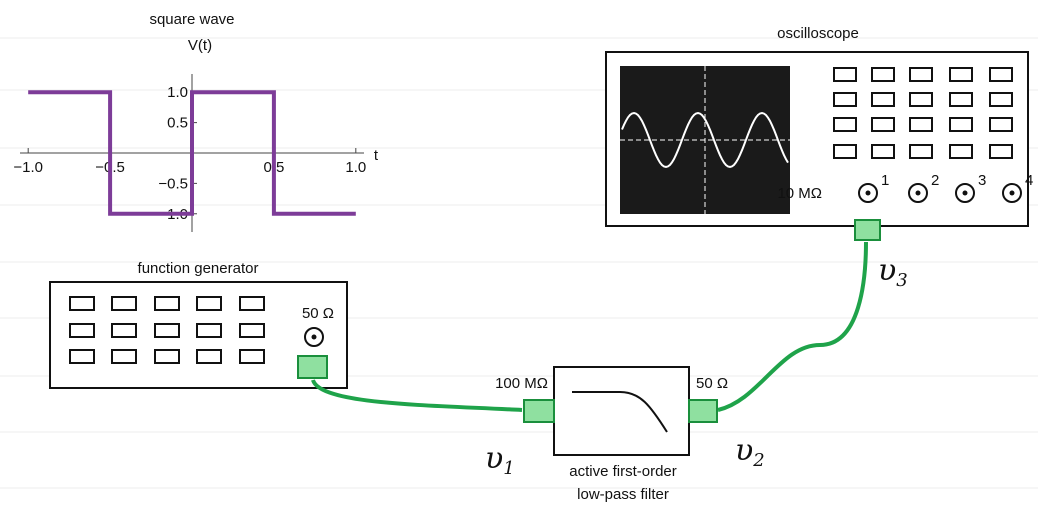 Image resolution: width=1038 pixels, height=513 pixels. Describe the element at coordinates (758, 460) in the screenshot. I see `signal-index: 2` at that location.